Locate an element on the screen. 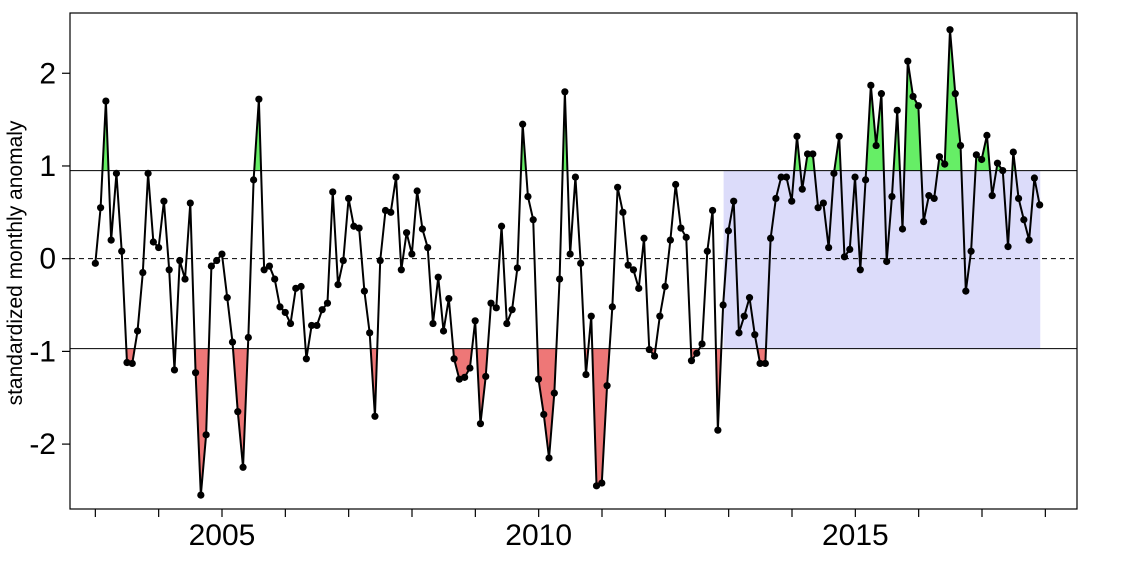 This screenshot has width=1125, height=562. y-tick-label: 2 is located at coordinates (47, 73).